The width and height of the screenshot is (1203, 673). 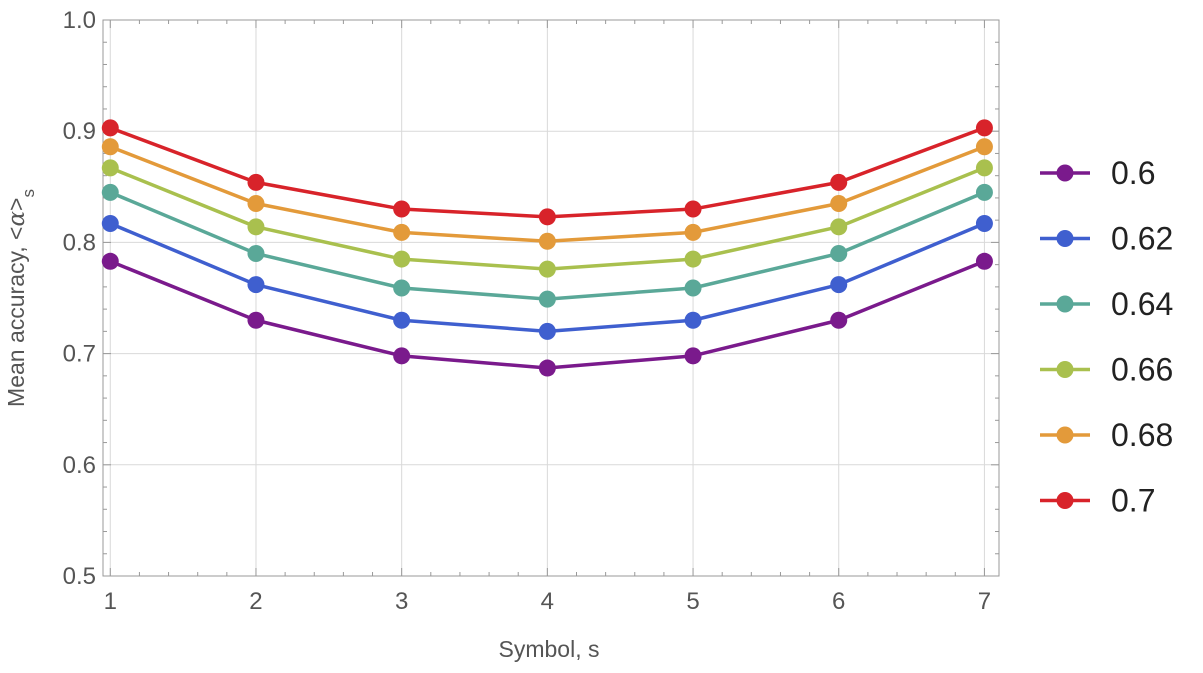 What do you see at coordinates (1106, 304) in the screenshot?
I see `legend-item: 0.64` at bounding box center [1106, 304].